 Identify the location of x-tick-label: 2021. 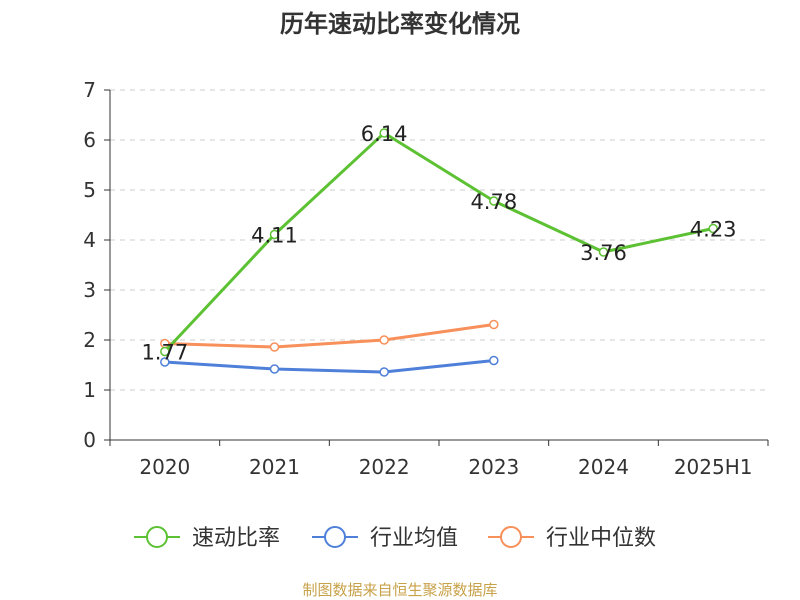
(274, 467).